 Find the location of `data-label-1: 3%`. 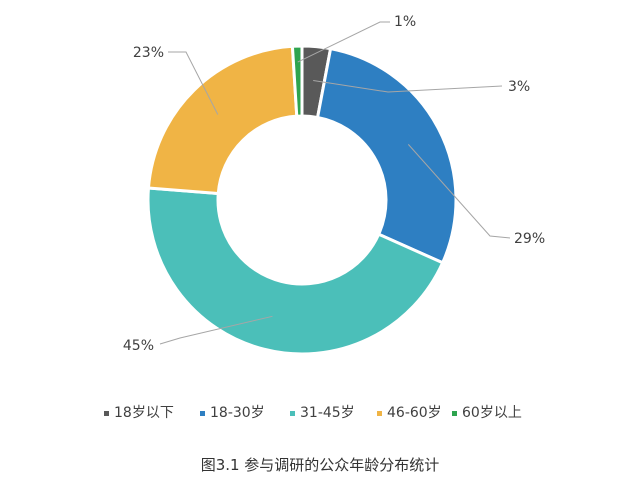

data-label-1: 3% is located at coordinates (519, 87).